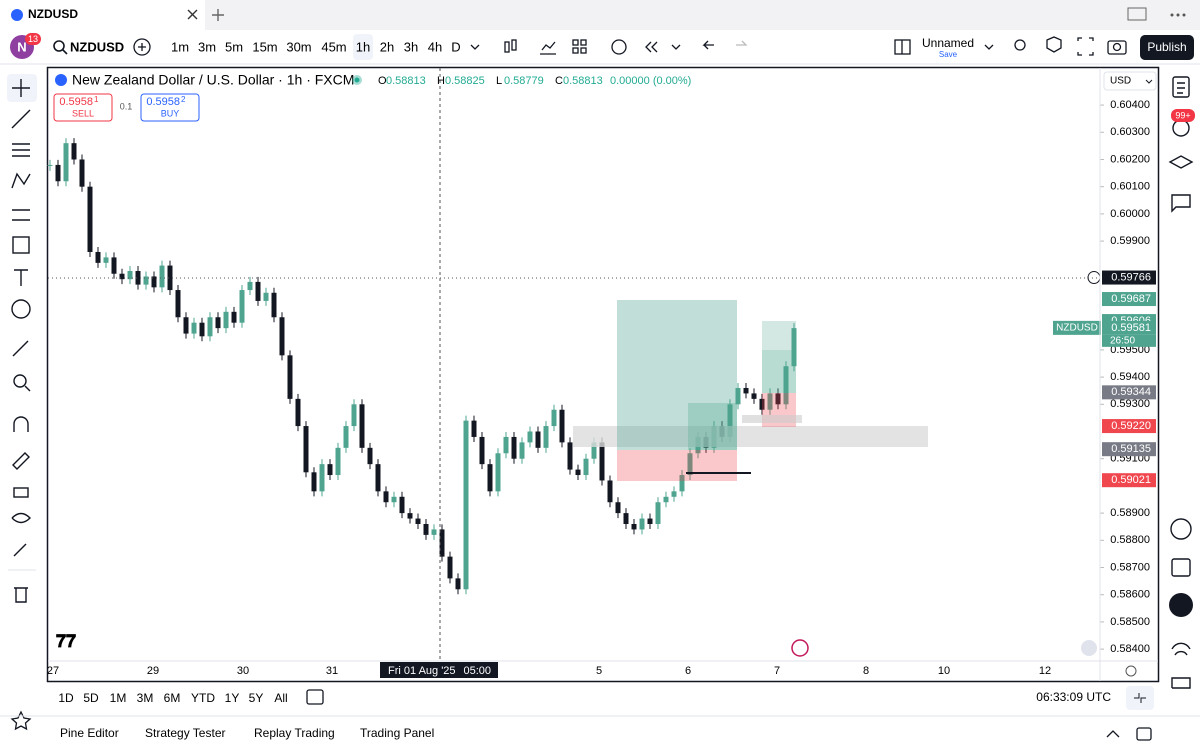 The height and width of the screenshot is (750, 1200). Describe the element at coordinates (1130, 132) in the screenshot. I see `y-tick-label: 0.60300` at that location.